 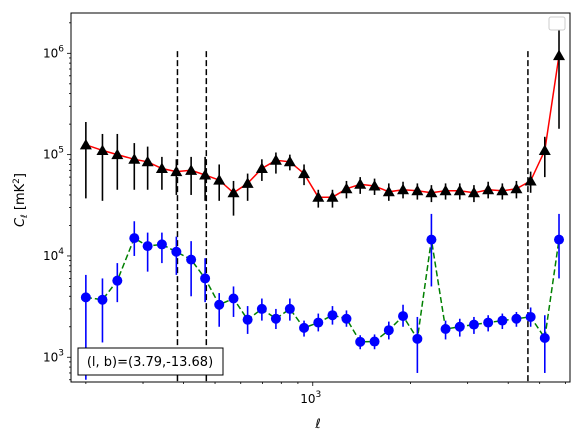 I want to click on annotation-frame, so click(x=150, y=361).